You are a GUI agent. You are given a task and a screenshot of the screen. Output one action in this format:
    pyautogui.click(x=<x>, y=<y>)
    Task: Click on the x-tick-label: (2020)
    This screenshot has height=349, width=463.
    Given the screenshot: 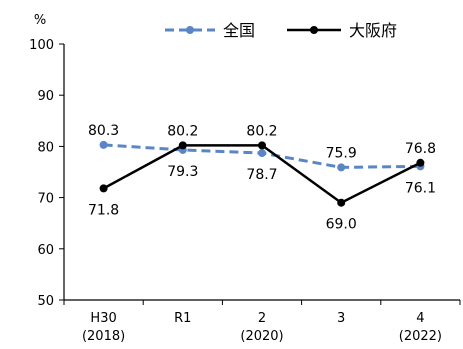 What is the action you would take?
    pyautogui.click(x=261, y=336)
    